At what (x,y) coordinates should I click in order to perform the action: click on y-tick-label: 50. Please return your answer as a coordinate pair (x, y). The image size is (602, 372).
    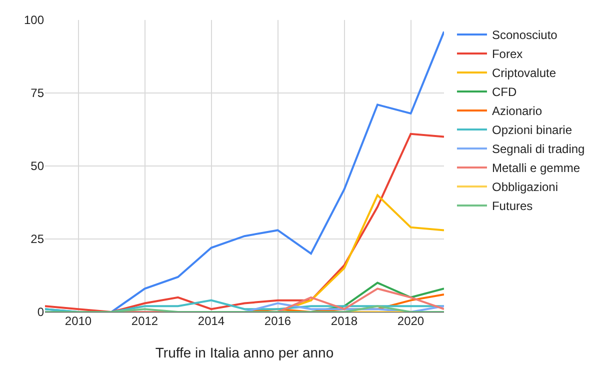
    Looking at the image, I should click on (37, 166).